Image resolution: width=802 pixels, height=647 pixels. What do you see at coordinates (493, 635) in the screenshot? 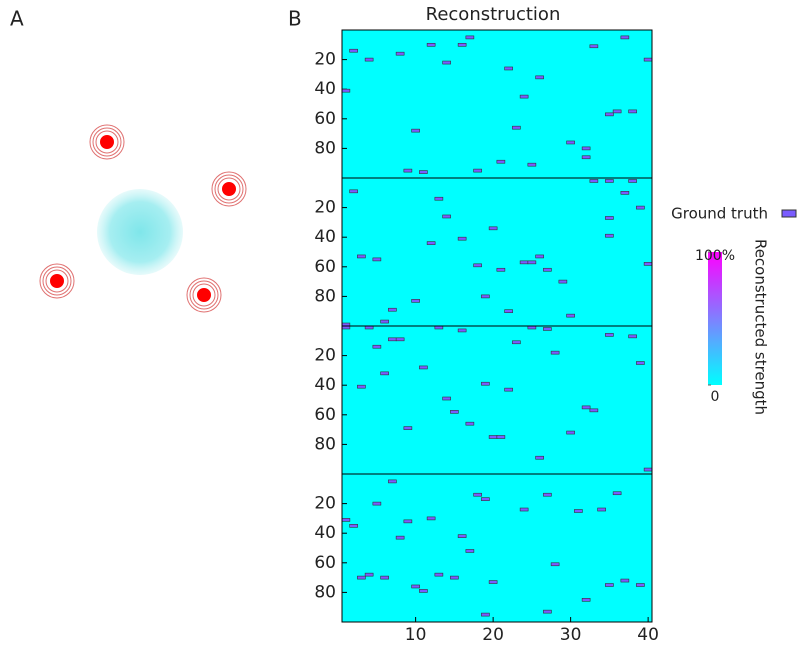
I see `x-tick-label: 20` at bounding box center [493, 635].